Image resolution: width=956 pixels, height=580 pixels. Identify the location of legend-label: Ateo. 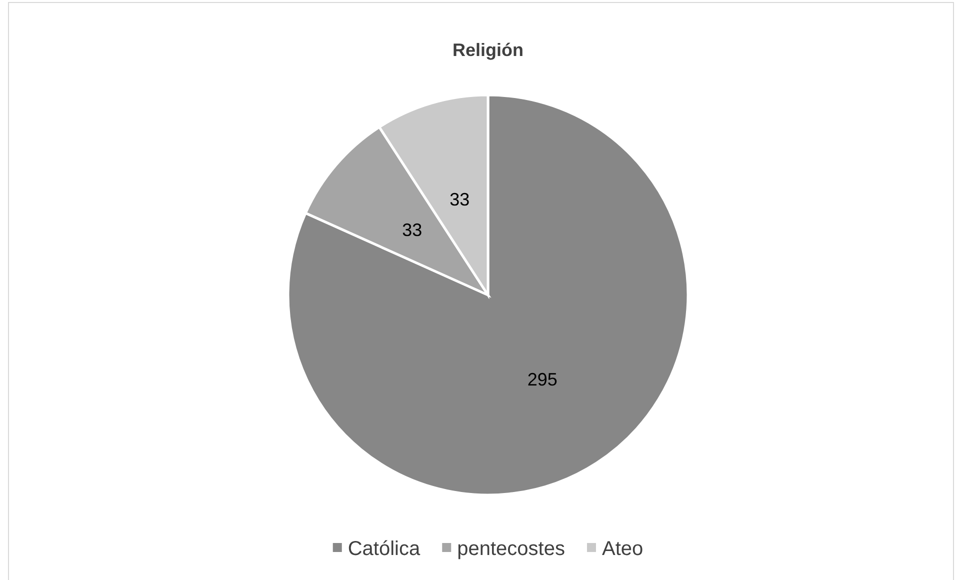
(623, 549).